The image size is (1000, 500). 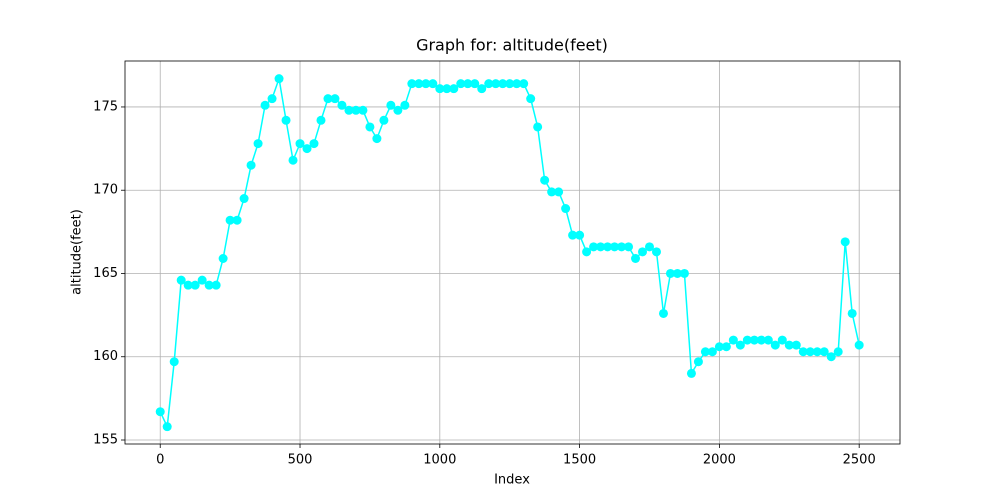 I want to click on y-tick-label: 170, so click(x=105, y=190).